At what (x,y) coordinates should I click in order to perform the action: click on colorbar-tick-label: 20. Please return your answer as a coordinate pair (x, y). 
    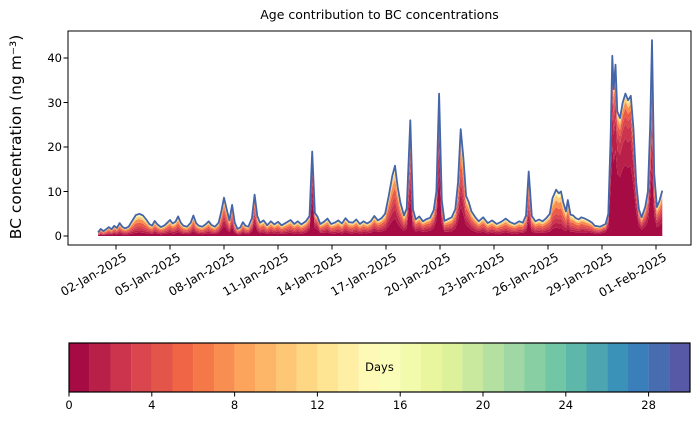
    Looking at the image, I should click on (483, 405).